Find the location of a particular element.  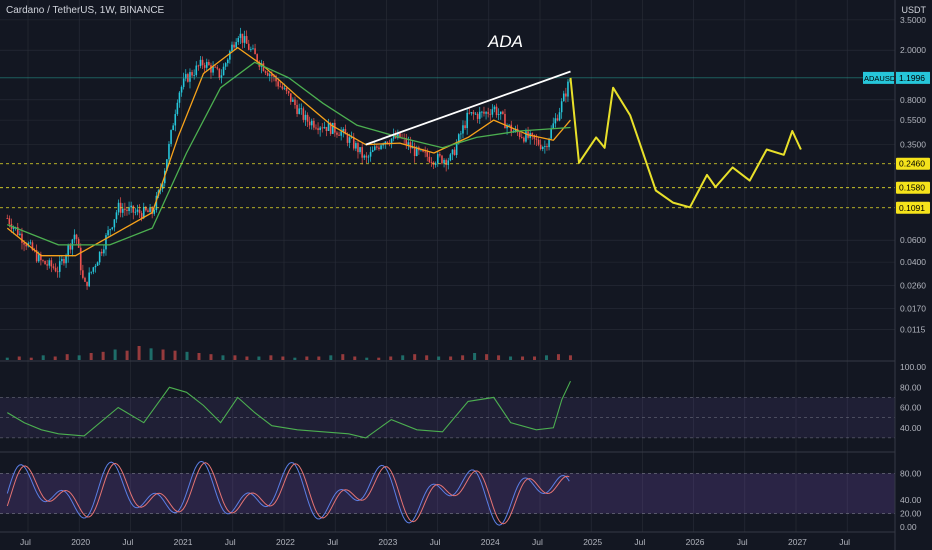

stoch-d-line is located at coordinates (288, 493).